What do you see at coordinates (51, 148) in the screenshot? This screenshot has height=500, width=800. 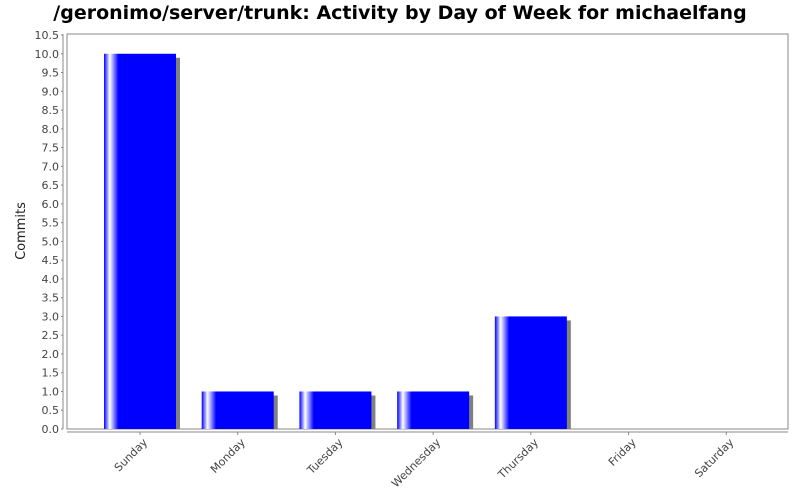 I see `y-tick-label: 7.5` at bounding box center [51, 148].